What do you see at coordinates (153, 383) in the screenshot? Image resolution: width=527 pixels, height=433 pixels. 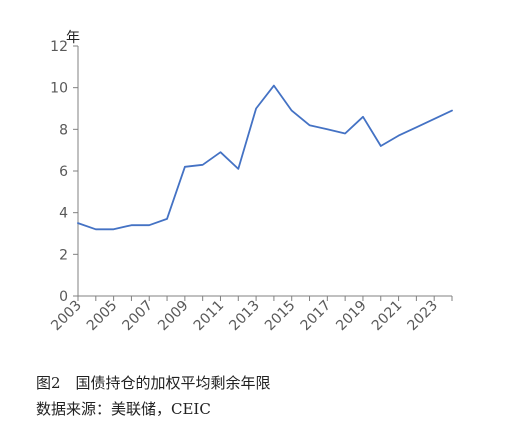 I see `figure-caption-title: 图2 国债持仓的加权平均剩余年限` at bounding box center [153, 383].